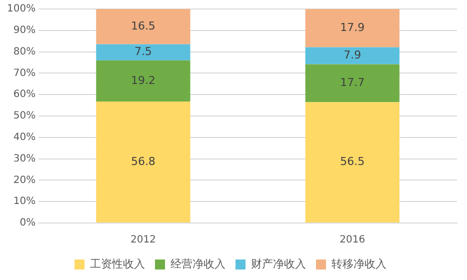 Image resolution: width=467 pixels, height=280 pixels. Describe the element at coordinates (24, 73) in the screenshot. I see `y-tick-label: 70%` at that location.